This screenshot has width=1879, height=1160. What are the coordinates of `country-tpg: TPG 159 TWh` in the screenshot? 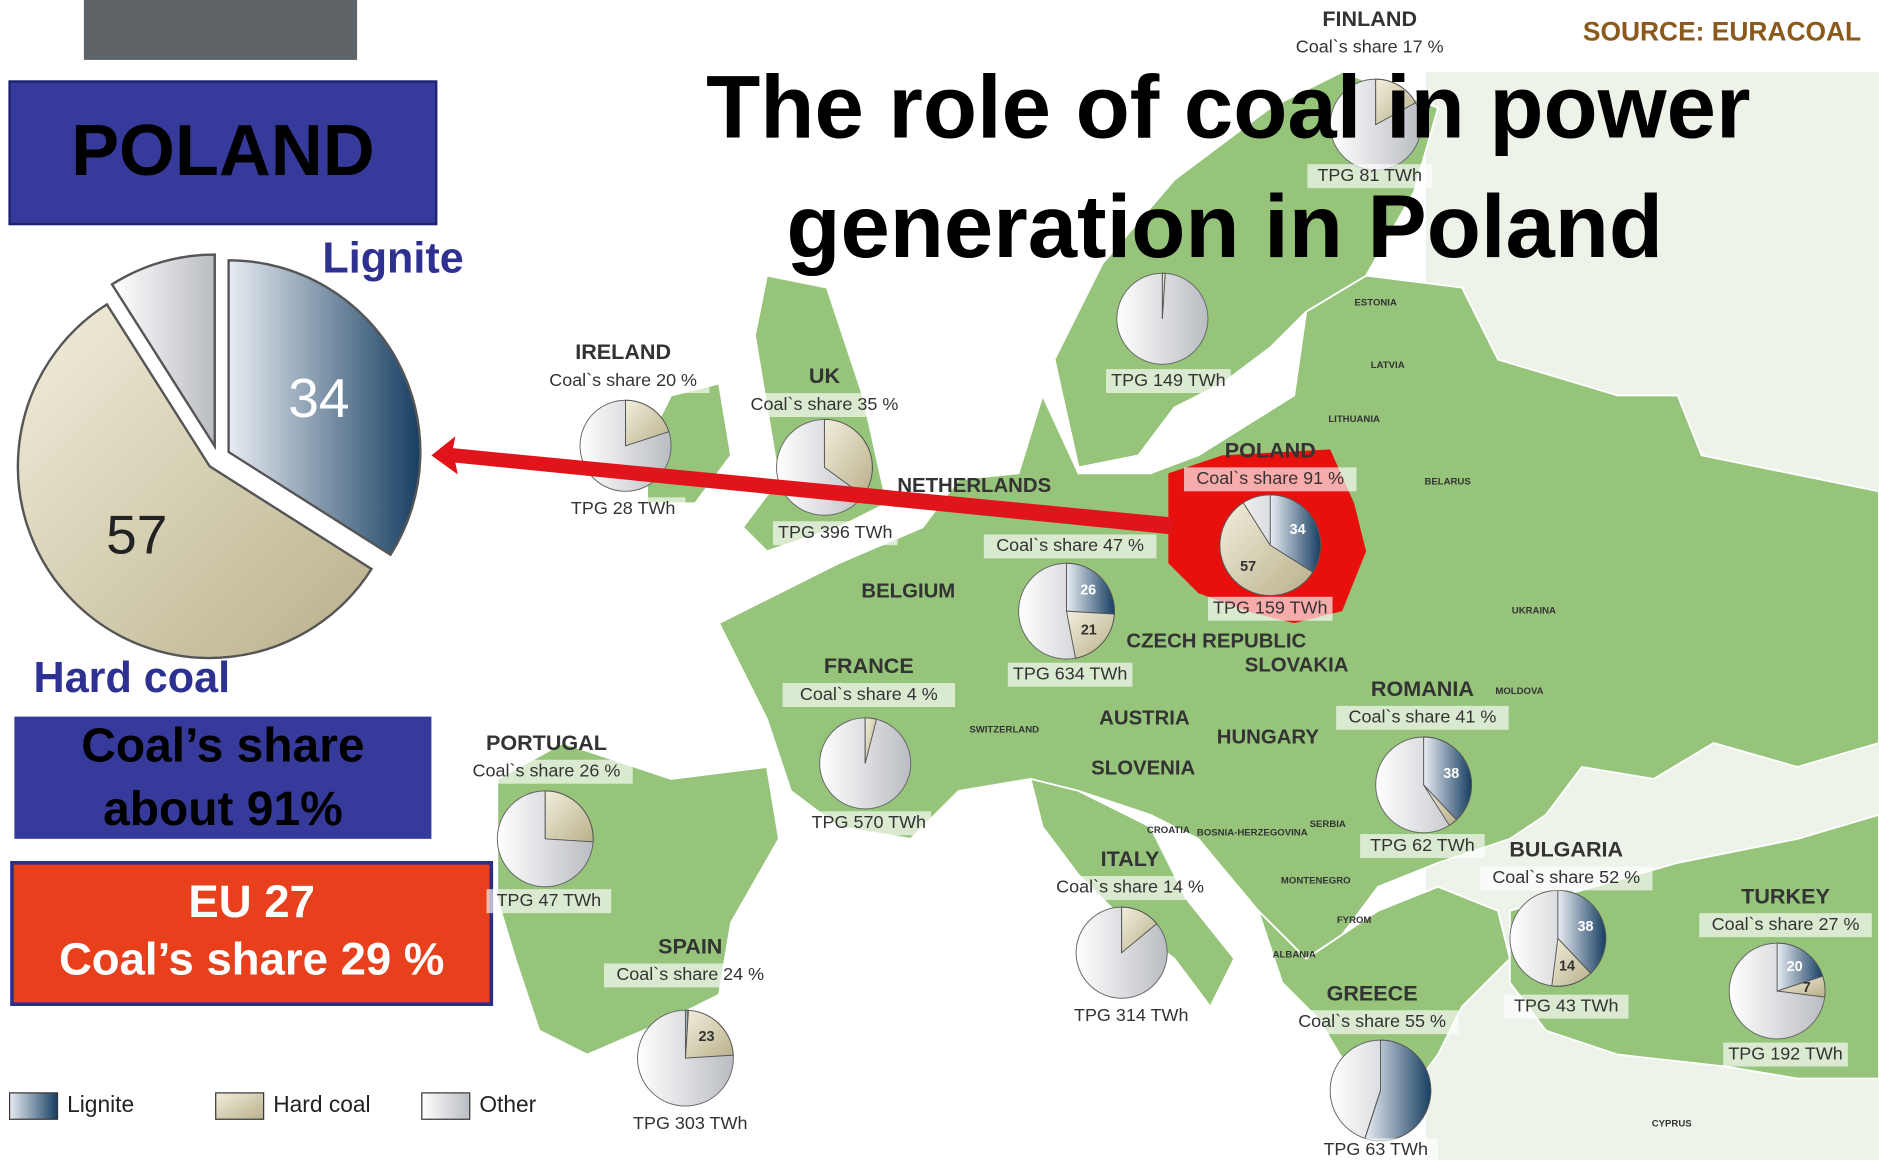 It's located at (1270, 608).